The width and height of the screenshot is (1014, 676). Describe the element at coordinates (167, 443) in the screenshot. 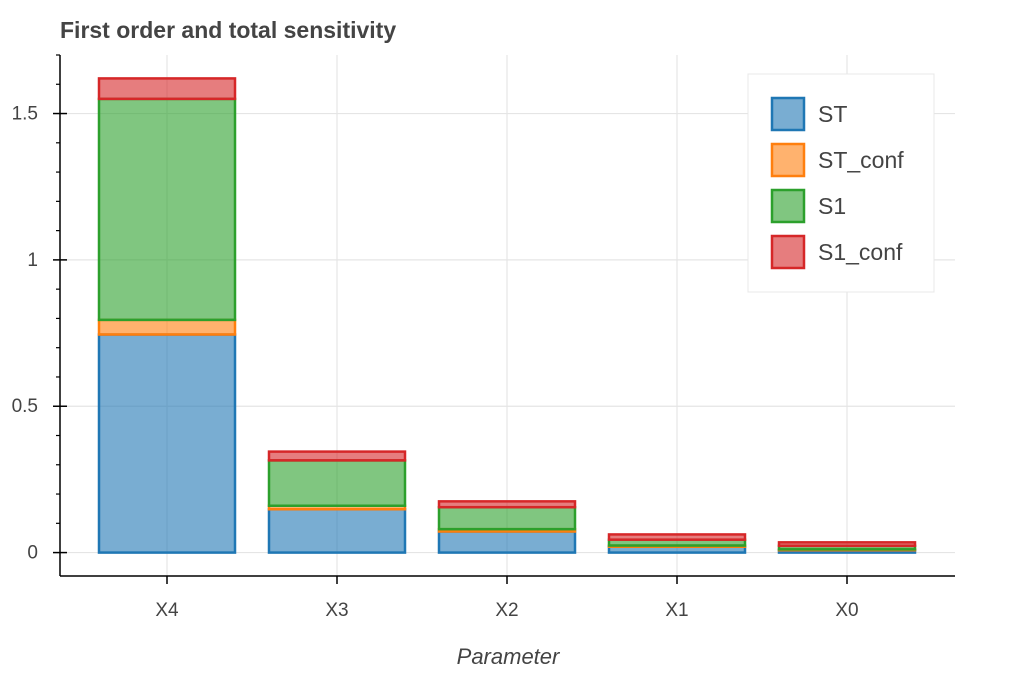

I see `bar-st-x4` at that location.